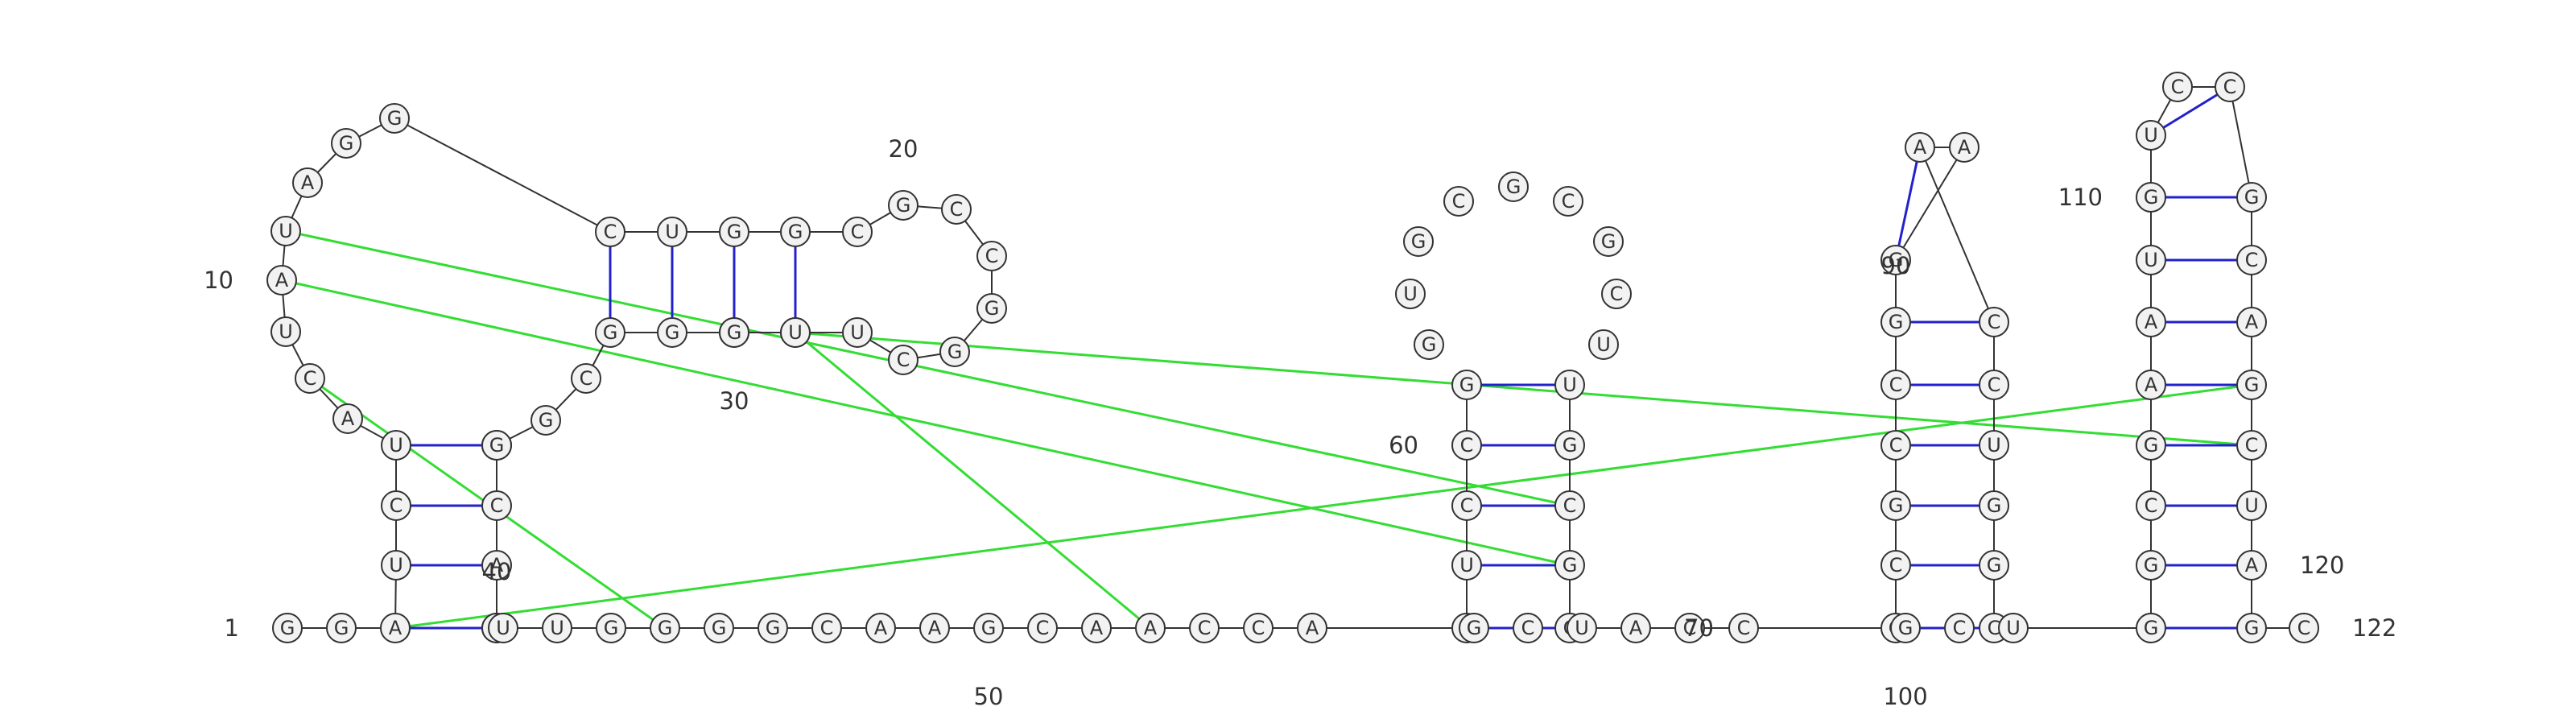 The image size is (2576, 715). Describe the element at coordinates (1905, 697) in the screenshot. I see `position-label: 100` at that location.